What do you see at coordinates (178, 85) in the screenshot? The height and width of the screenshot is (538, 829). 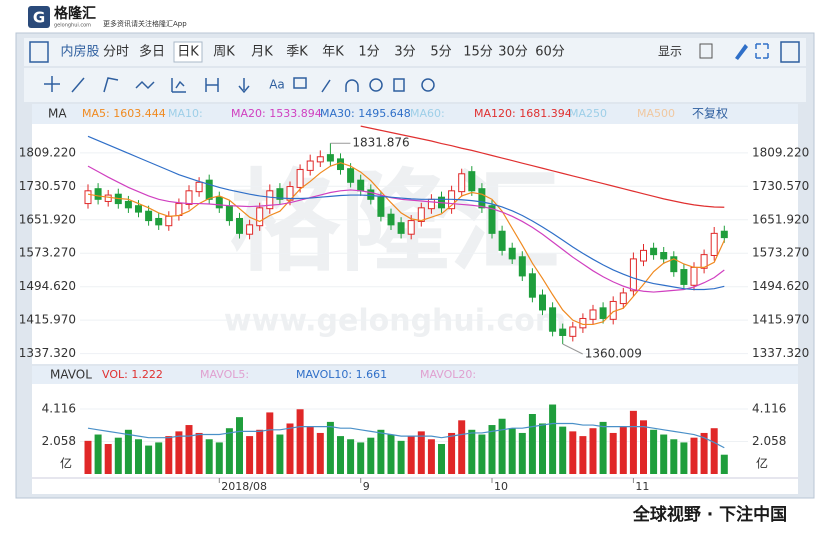 I see `fib-tool` at bounding box center [178, 85].